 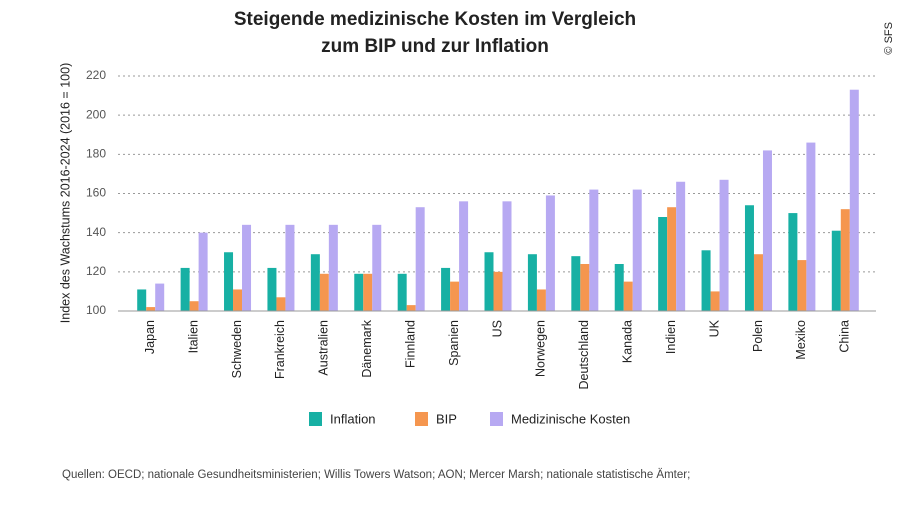 What do you see at coordinates (758, 336) in the screenshot?
I see `x-tick-label: Polen` at bounding box center [758, 336].